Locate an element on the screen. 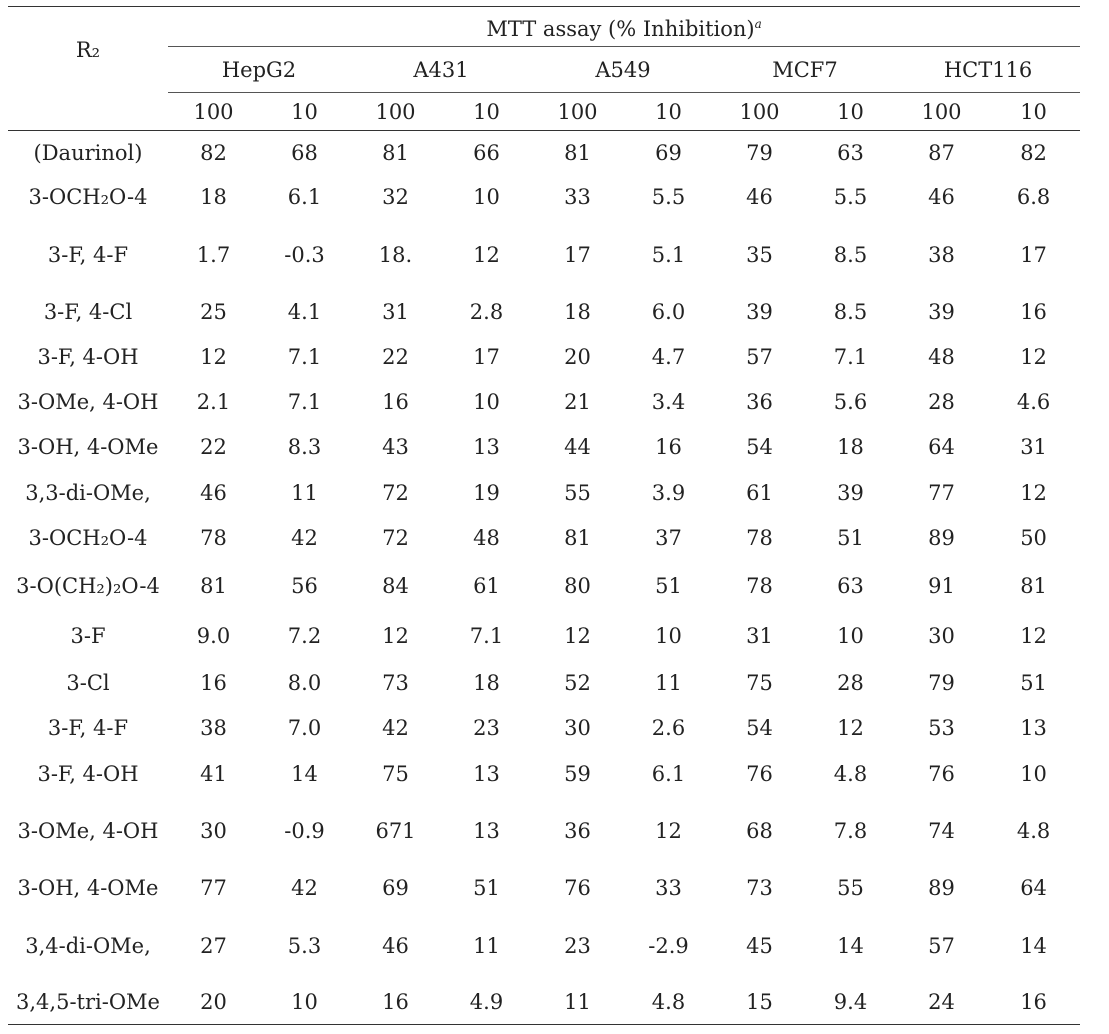 The height and width of the screenshot is (1034, 1109). inhibition-value: 61 is located at coordinates (759, 492).